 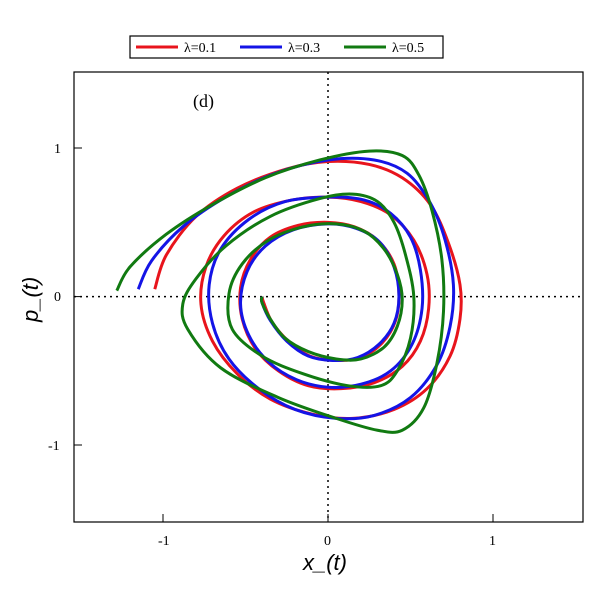 What do you see at coordinates (54, 446) in the screenshot?
I see `y-tick-label-minus1: -1` at bounding box center [54, 446].